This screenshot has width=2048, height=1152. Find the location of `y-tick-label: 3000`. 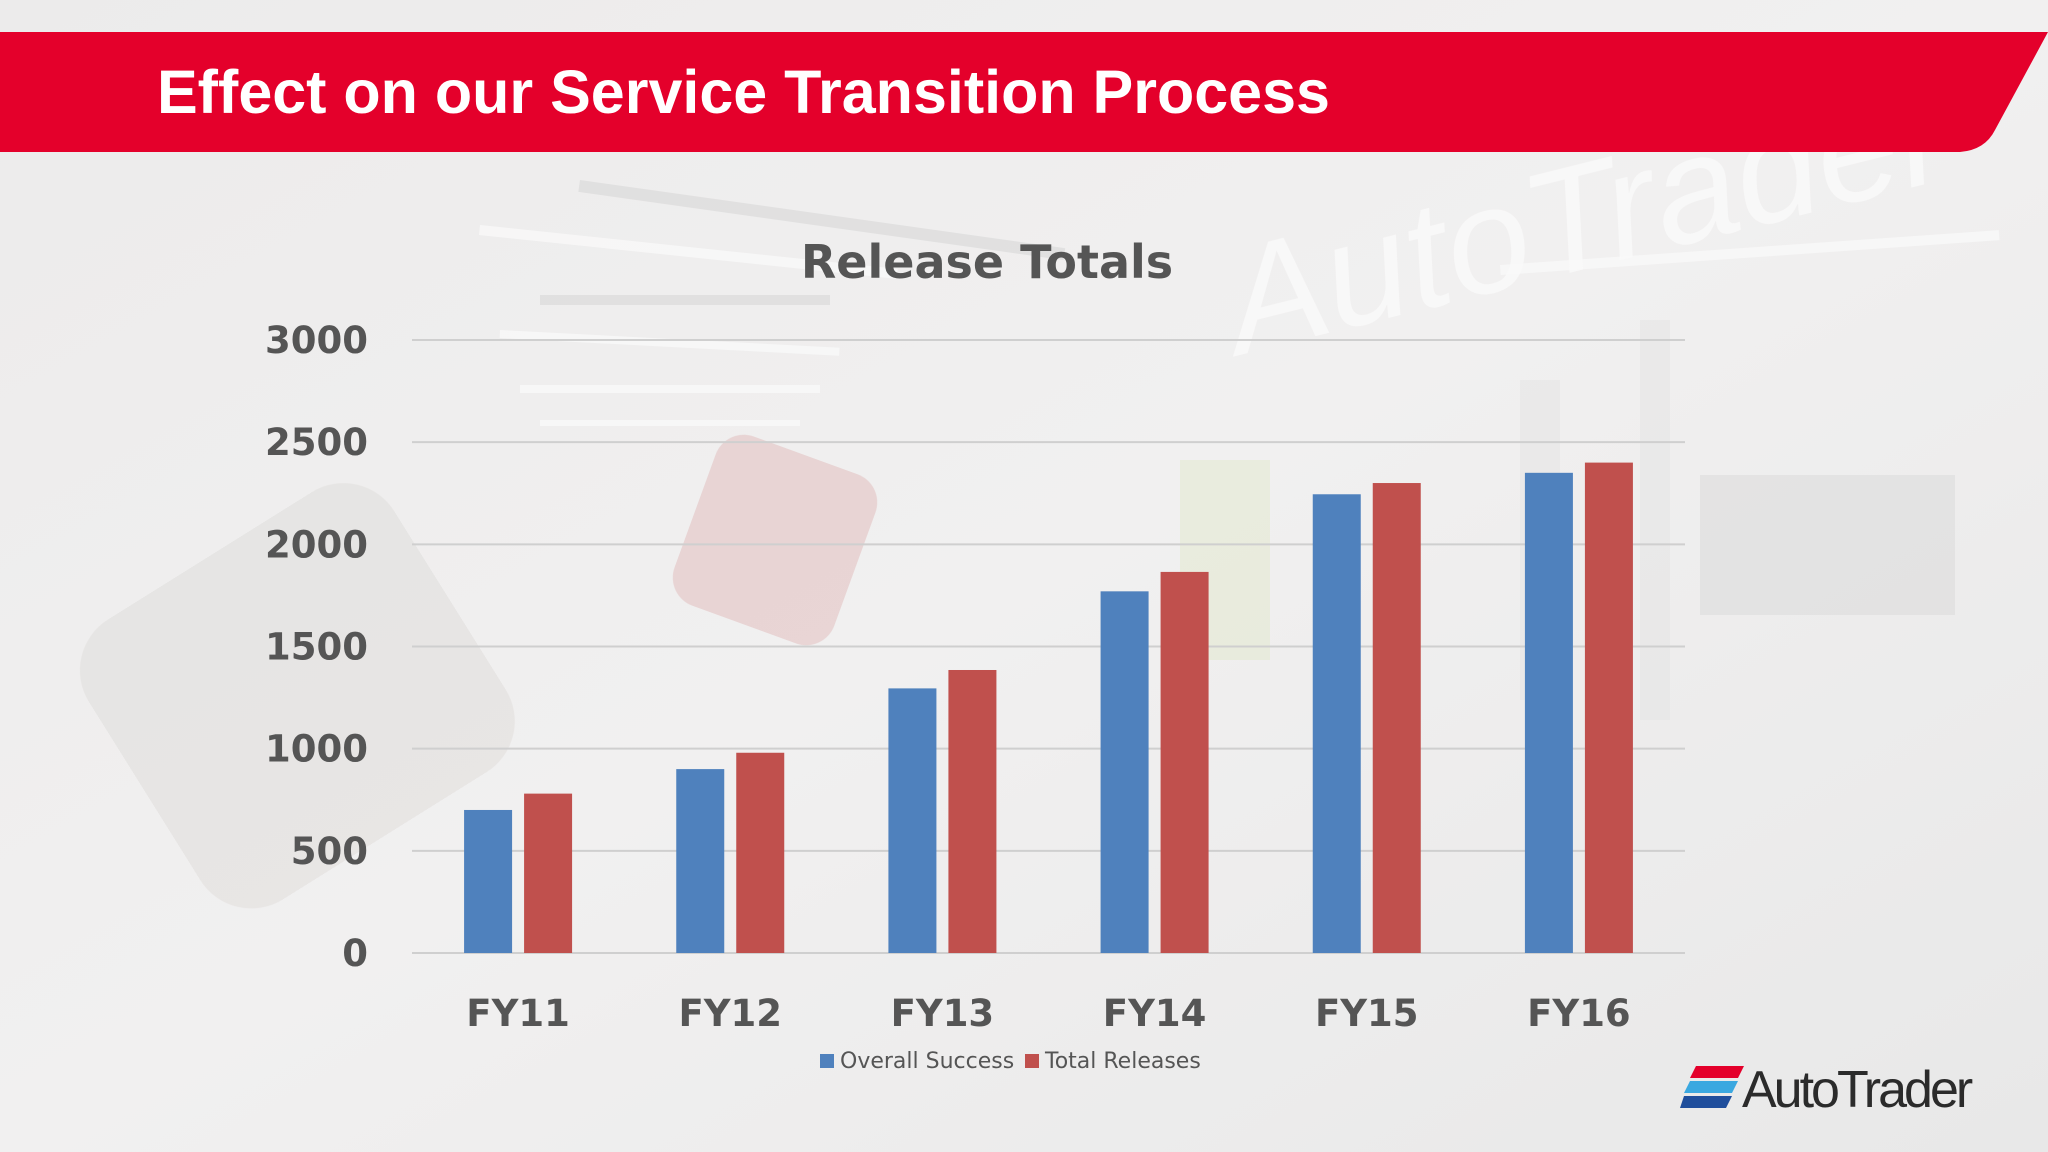

y-tick-label: 3000 is located at coordinates (316, 340).